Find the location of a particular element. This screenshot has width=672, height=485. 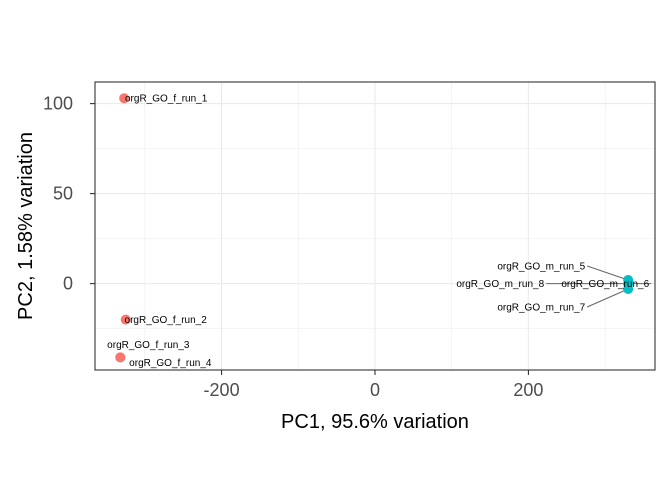

y-tick-label: 100 is located at coordinates (58, 104).